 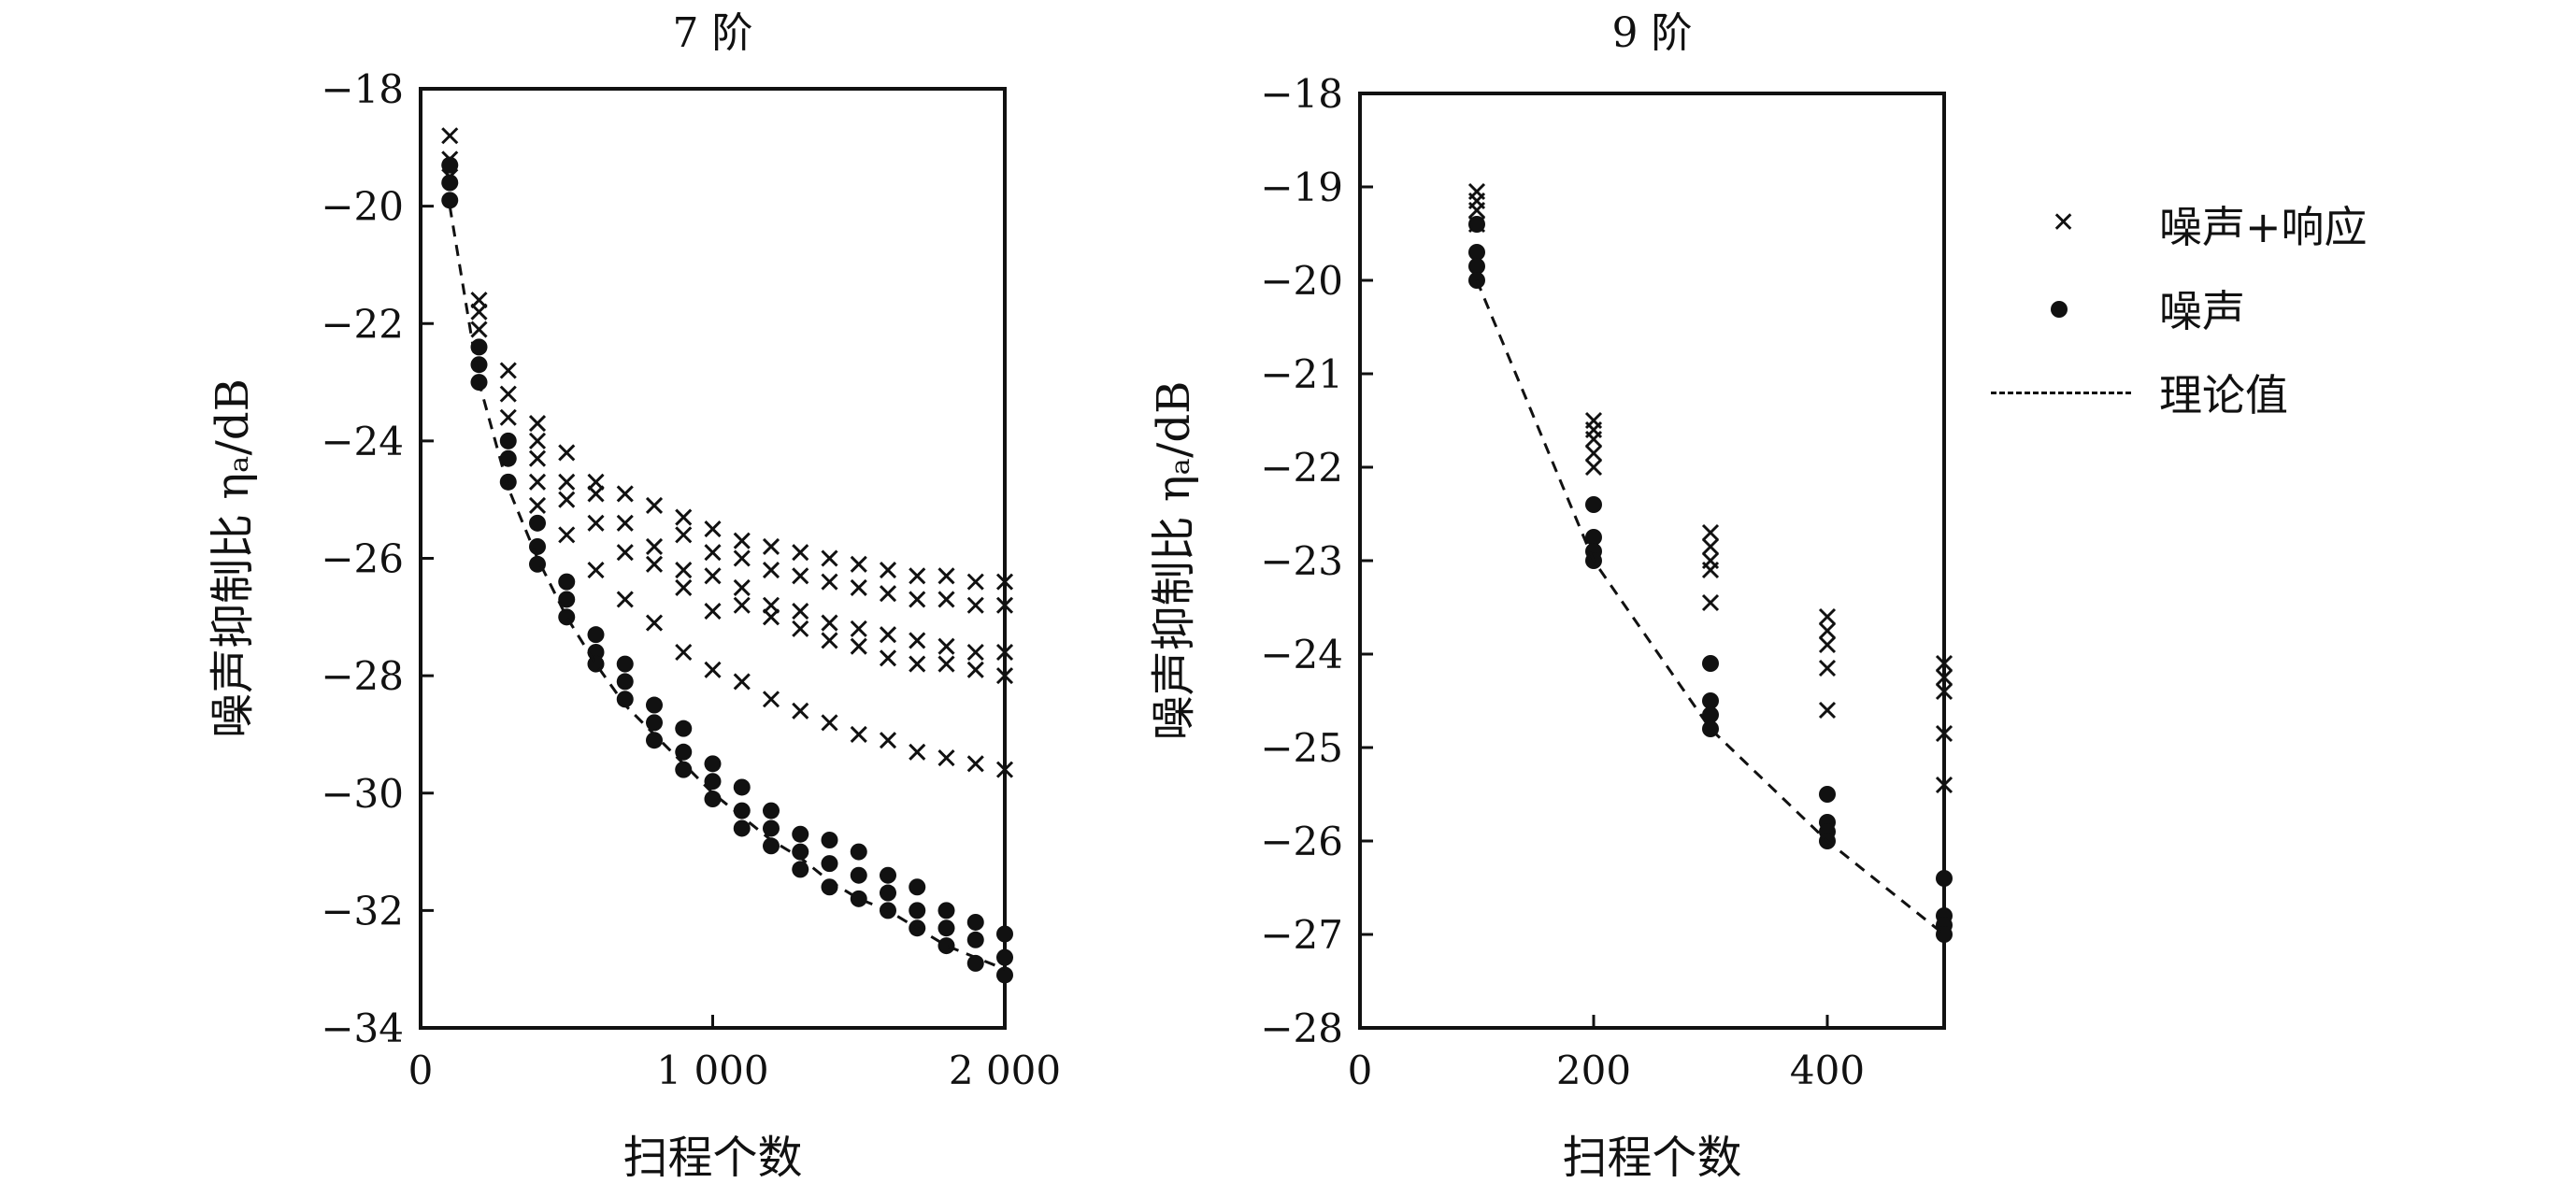 I want to click on y-tick-label: −27, so click(x=1301, y=935).